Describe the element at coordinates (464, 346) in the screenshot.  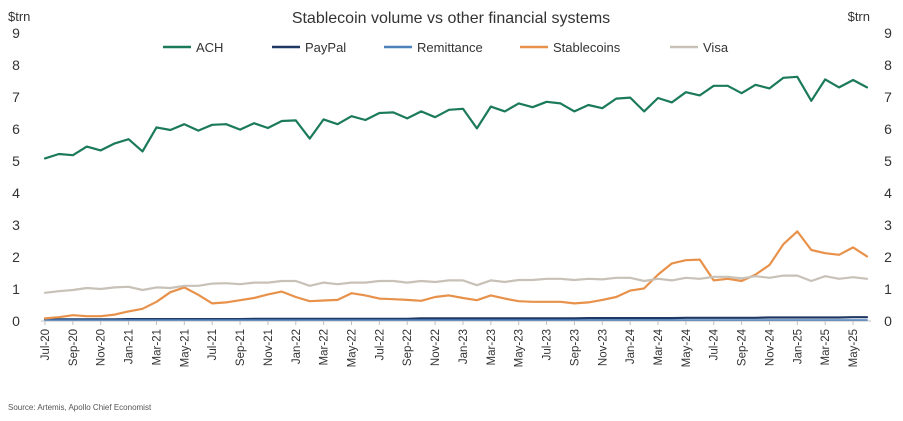
I see `x-tick-label: Jan-23` at that location.